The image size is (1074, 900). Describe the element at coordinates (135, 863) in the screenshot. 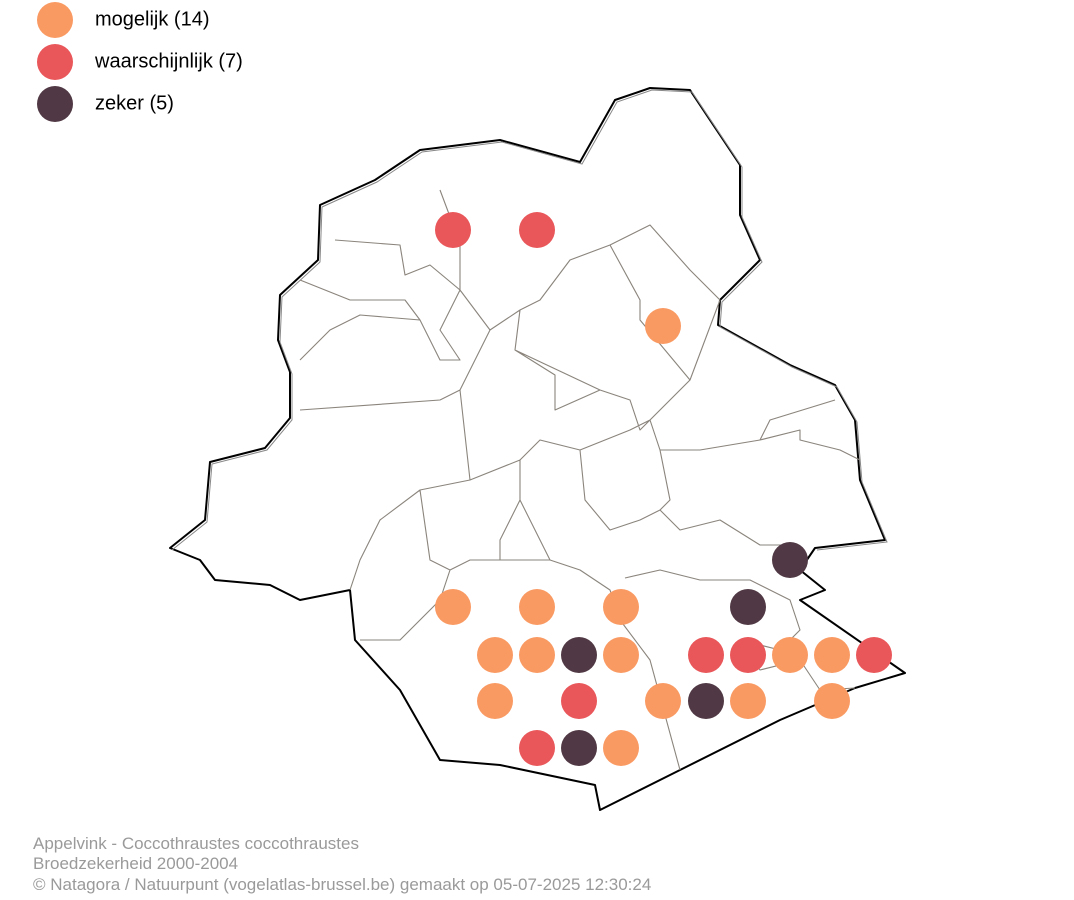

I see `footer-line: Broedzekerheid 2000-2004` at that location.